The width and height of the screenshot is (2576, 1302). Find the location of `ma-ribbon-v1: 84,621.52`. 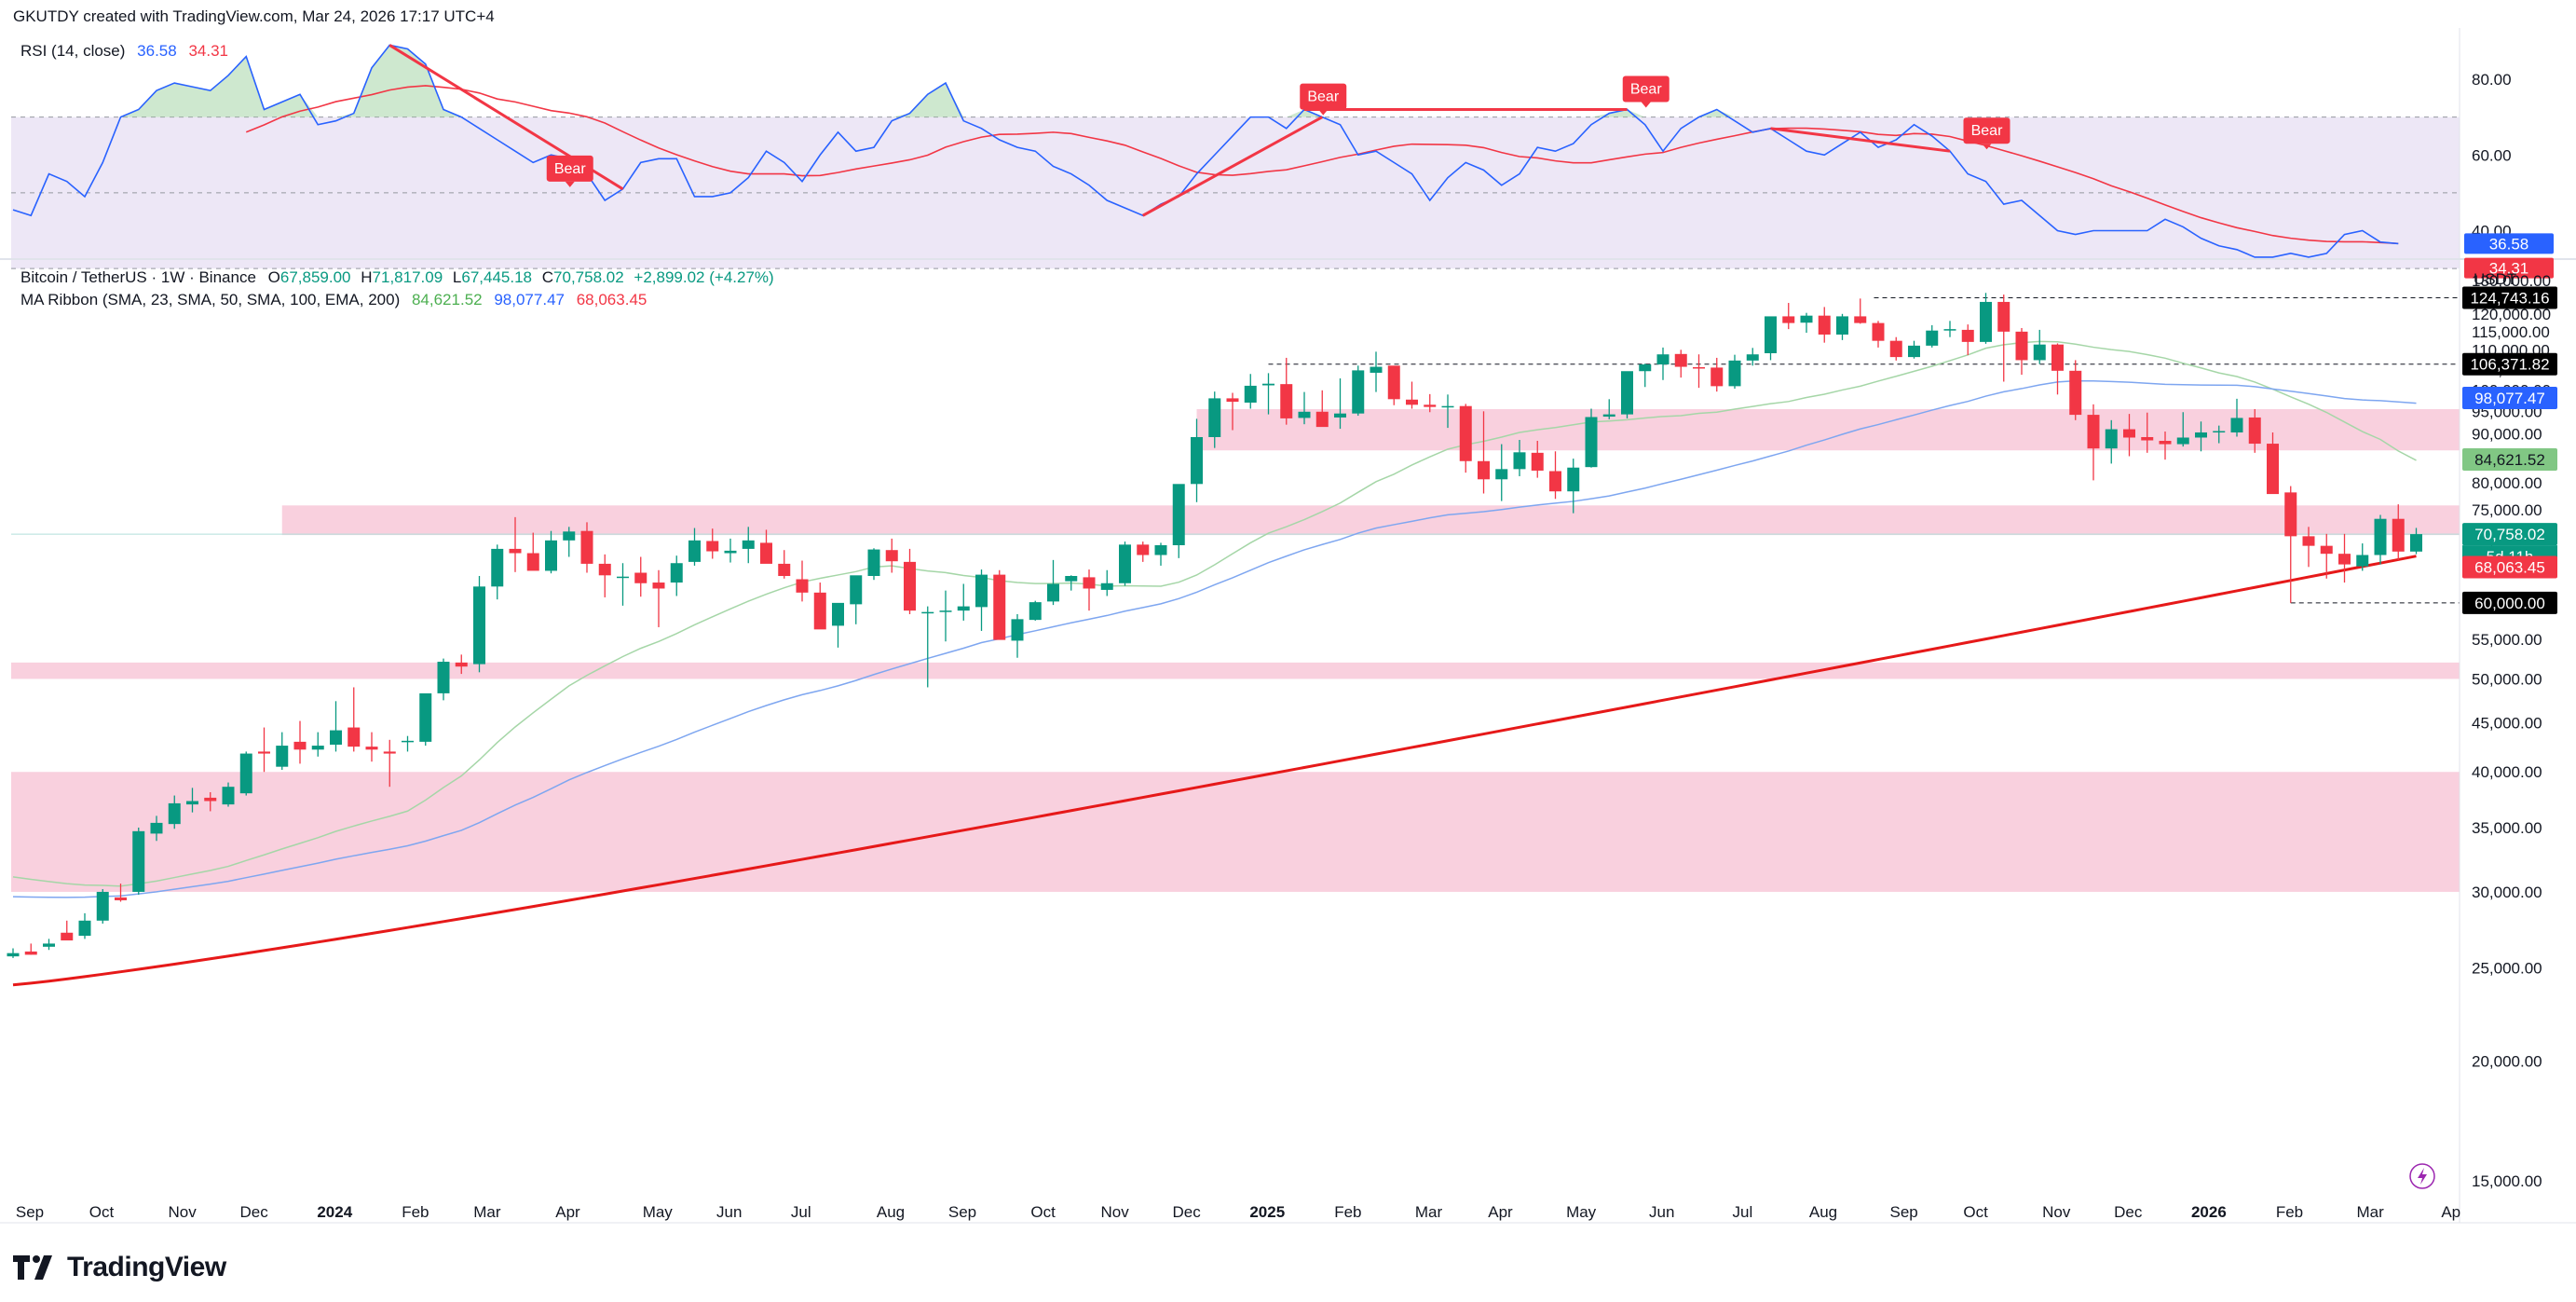

ma-ribbon-v1: 84,621.52 is located at coordinates (447, 299).